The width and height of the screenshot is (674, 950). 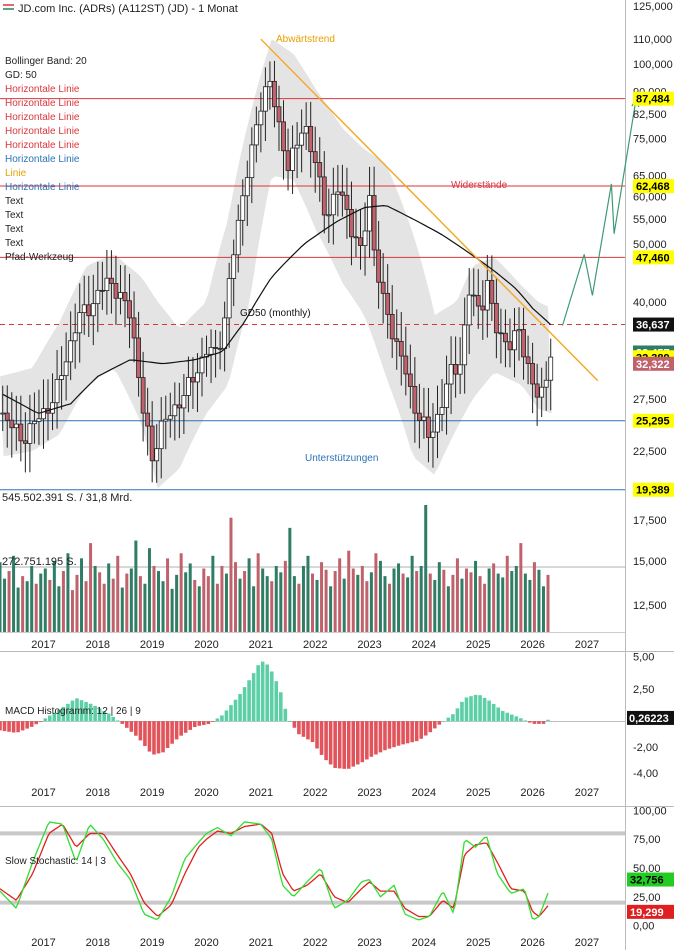 What do you see at coordinates (39, 257) in the screenshot?
I see `legend-item: Pfad-Werkzeug` at bounding box center [39, 257].